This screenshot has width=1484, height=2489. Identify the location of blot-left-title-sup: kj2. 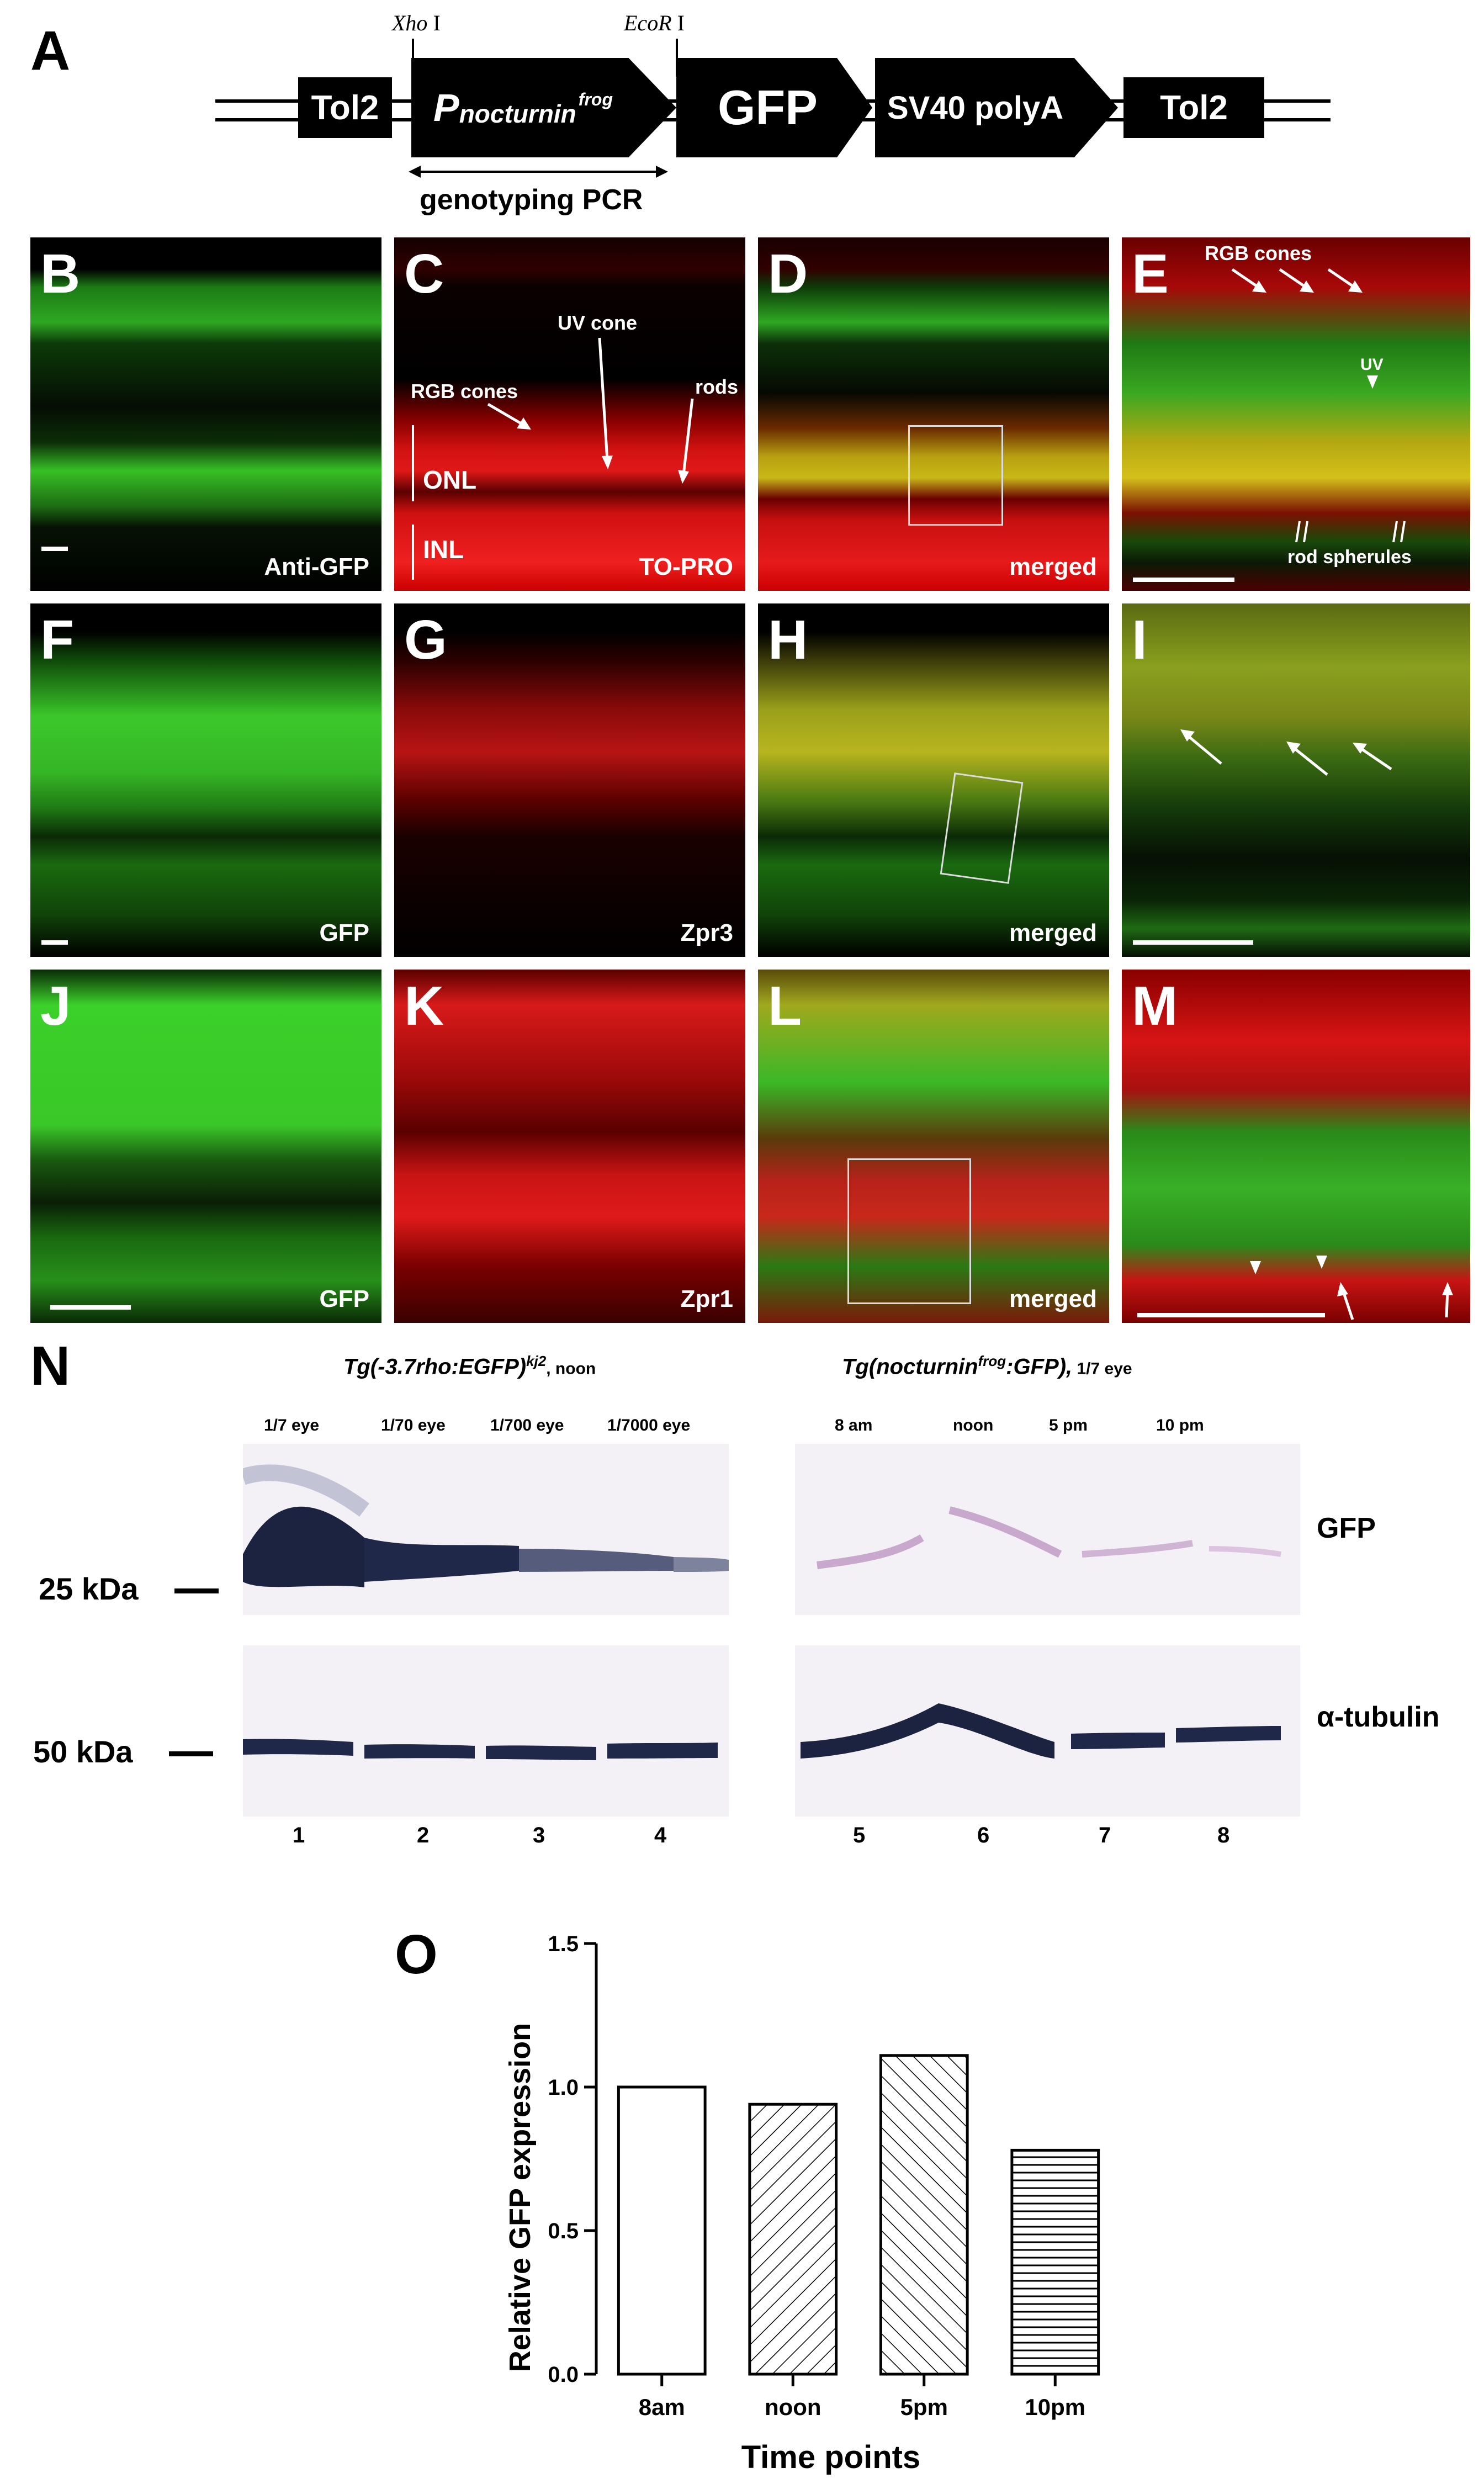
(536, 1361).